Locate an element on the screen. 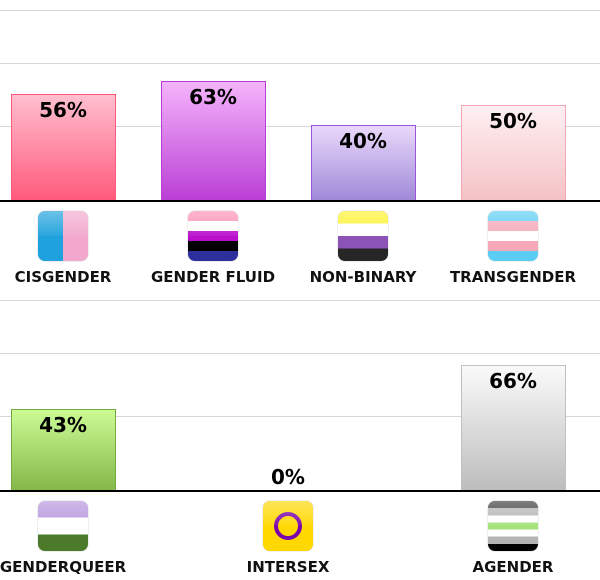 The width and height of the screenshot is (600, 580). transgender-flag-icon is located at coordinates (513, 236).